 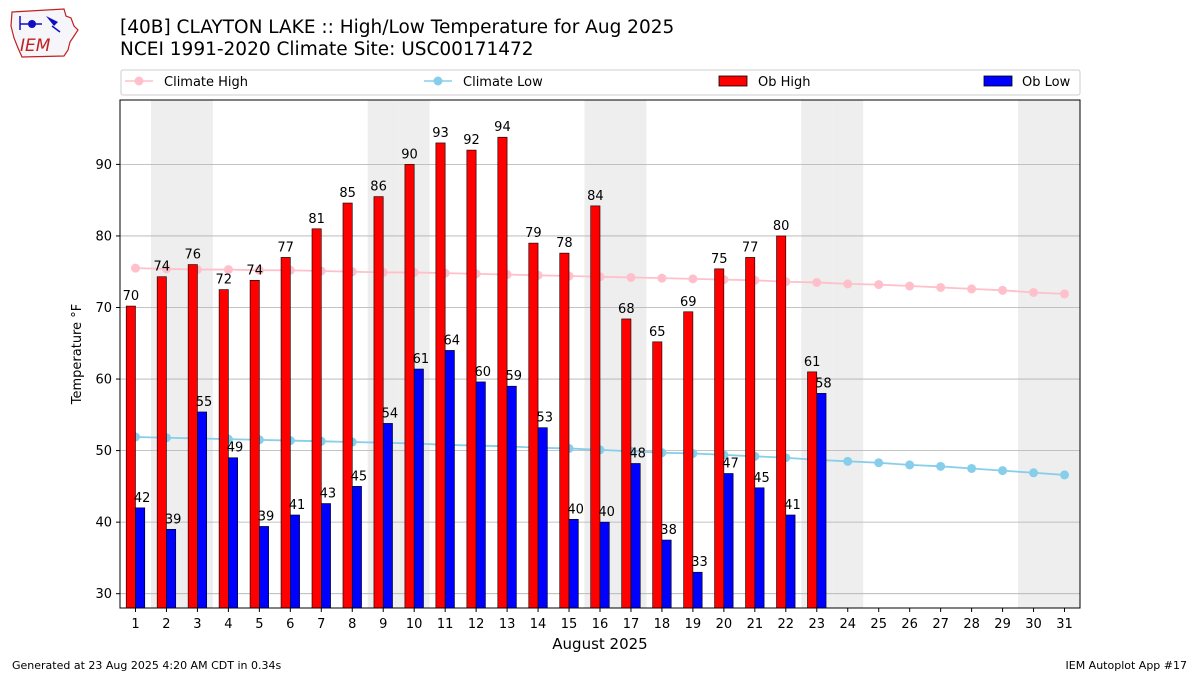 What do you see at coordinates (847, 624) in the screenshot?
I see `x-tick-label-24: 24` at bounding box center [847, 624].